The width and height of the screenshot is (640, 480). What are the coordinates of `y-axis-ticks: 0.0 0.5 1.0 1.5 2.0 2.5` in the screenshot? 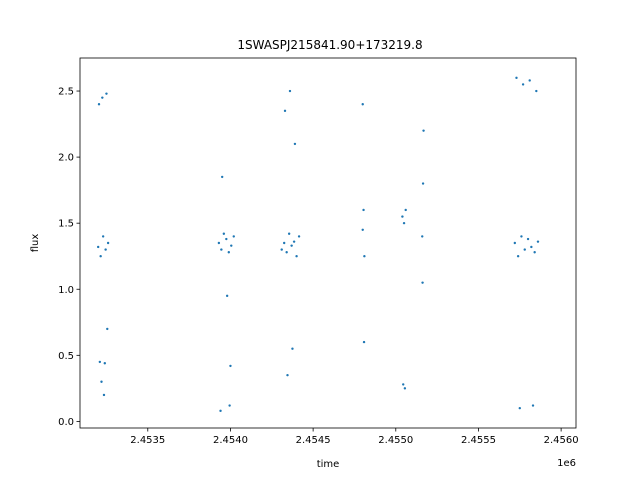 It's located at (69, 257).